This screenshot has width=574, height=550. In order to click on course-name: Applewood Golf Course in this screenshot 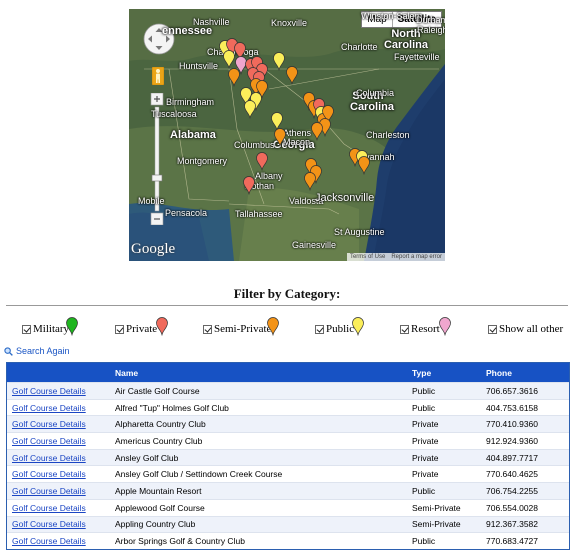, I will do `click(160, 507)`.